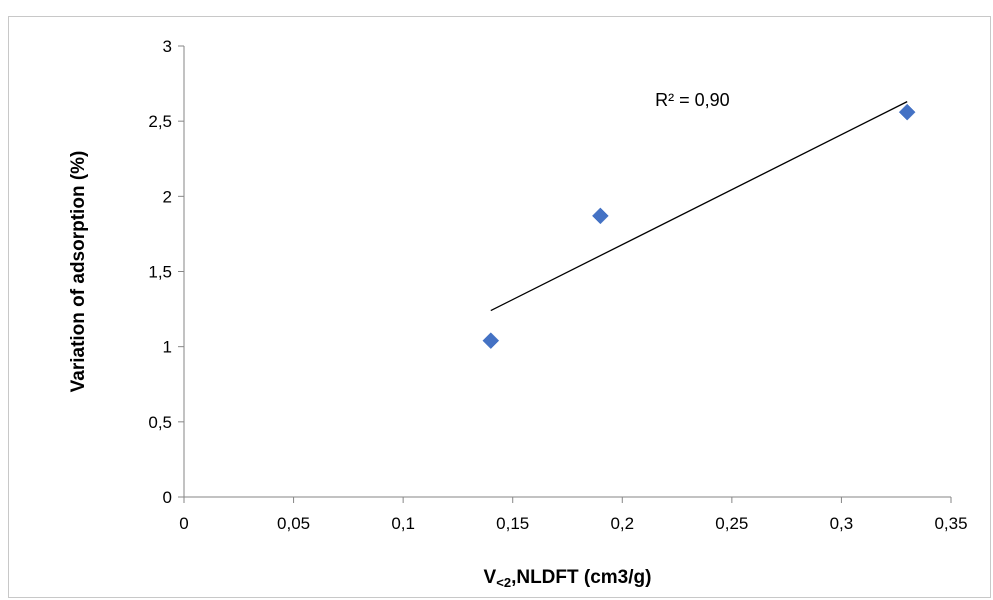  I want to click on y-tick-label: 0, so click(167, 497).